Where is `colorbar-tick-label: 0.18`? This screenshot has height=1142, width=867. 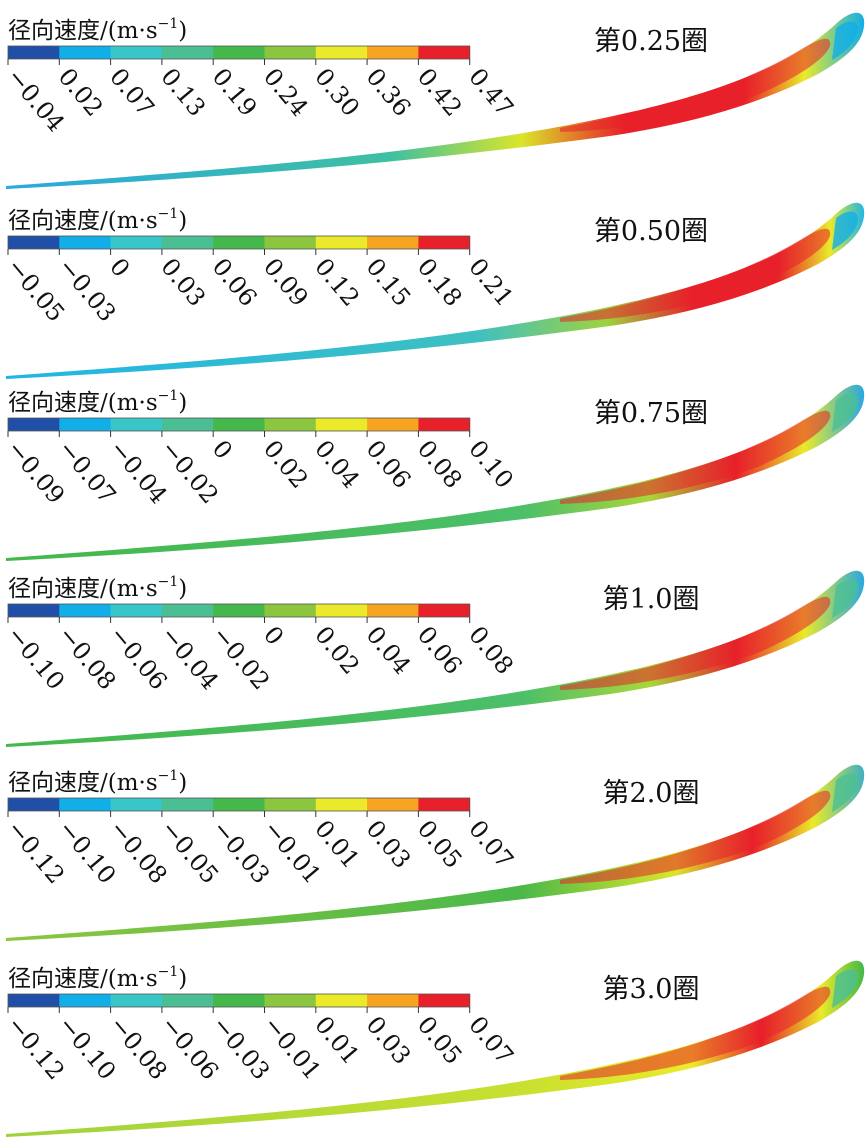 colorbar-tick-label: 0.18 is located at coordinates (440, 282).